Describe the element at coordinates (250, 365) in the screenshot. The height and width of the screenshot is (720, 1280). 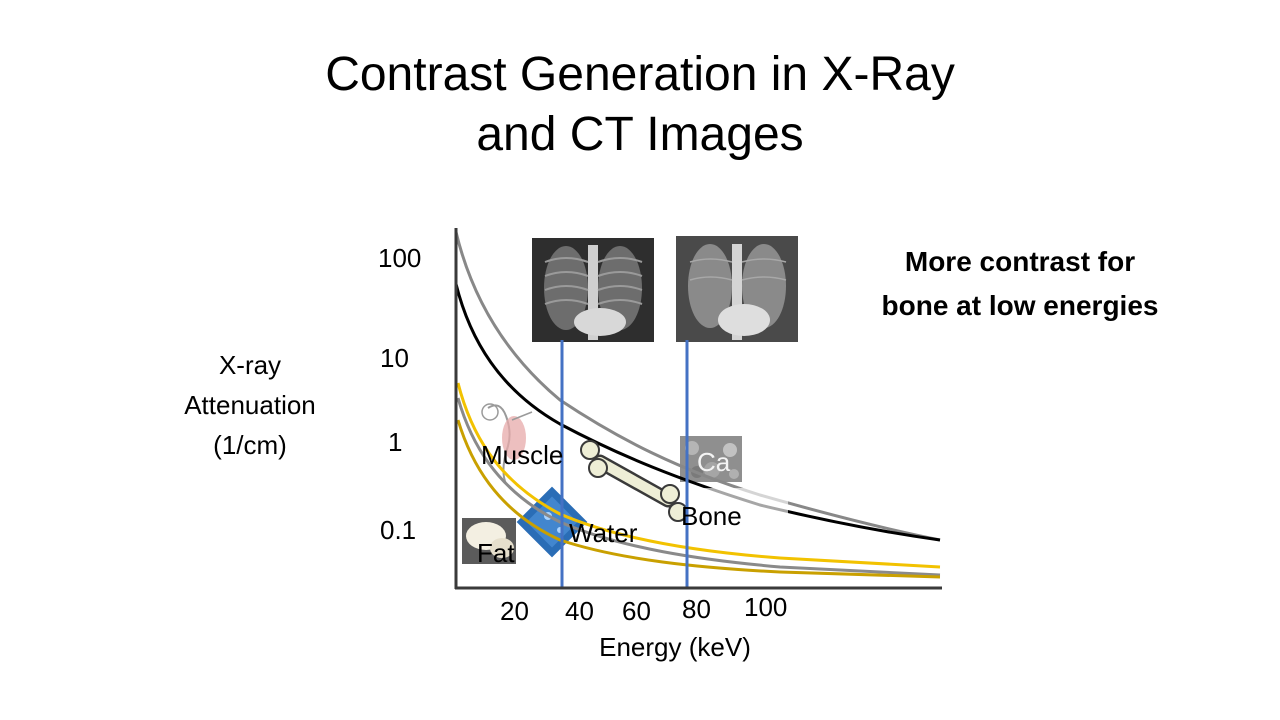
I see `y-axis-label-line-1: X-ray` at that location.